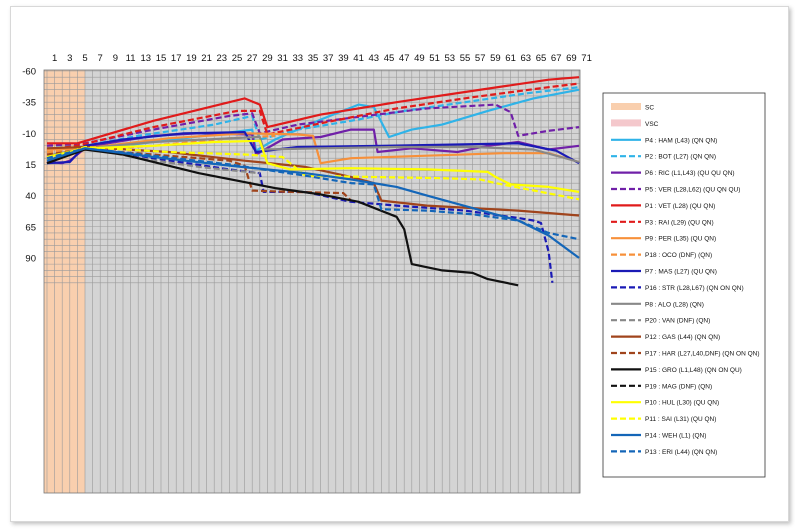 Image resolution: width=795 pixels, height=530 pixels. Describe the element at coordinates (681, 272) in the screenshot. I see `legend-label: P7 : MAS (L27) (QU QN)` at that location.